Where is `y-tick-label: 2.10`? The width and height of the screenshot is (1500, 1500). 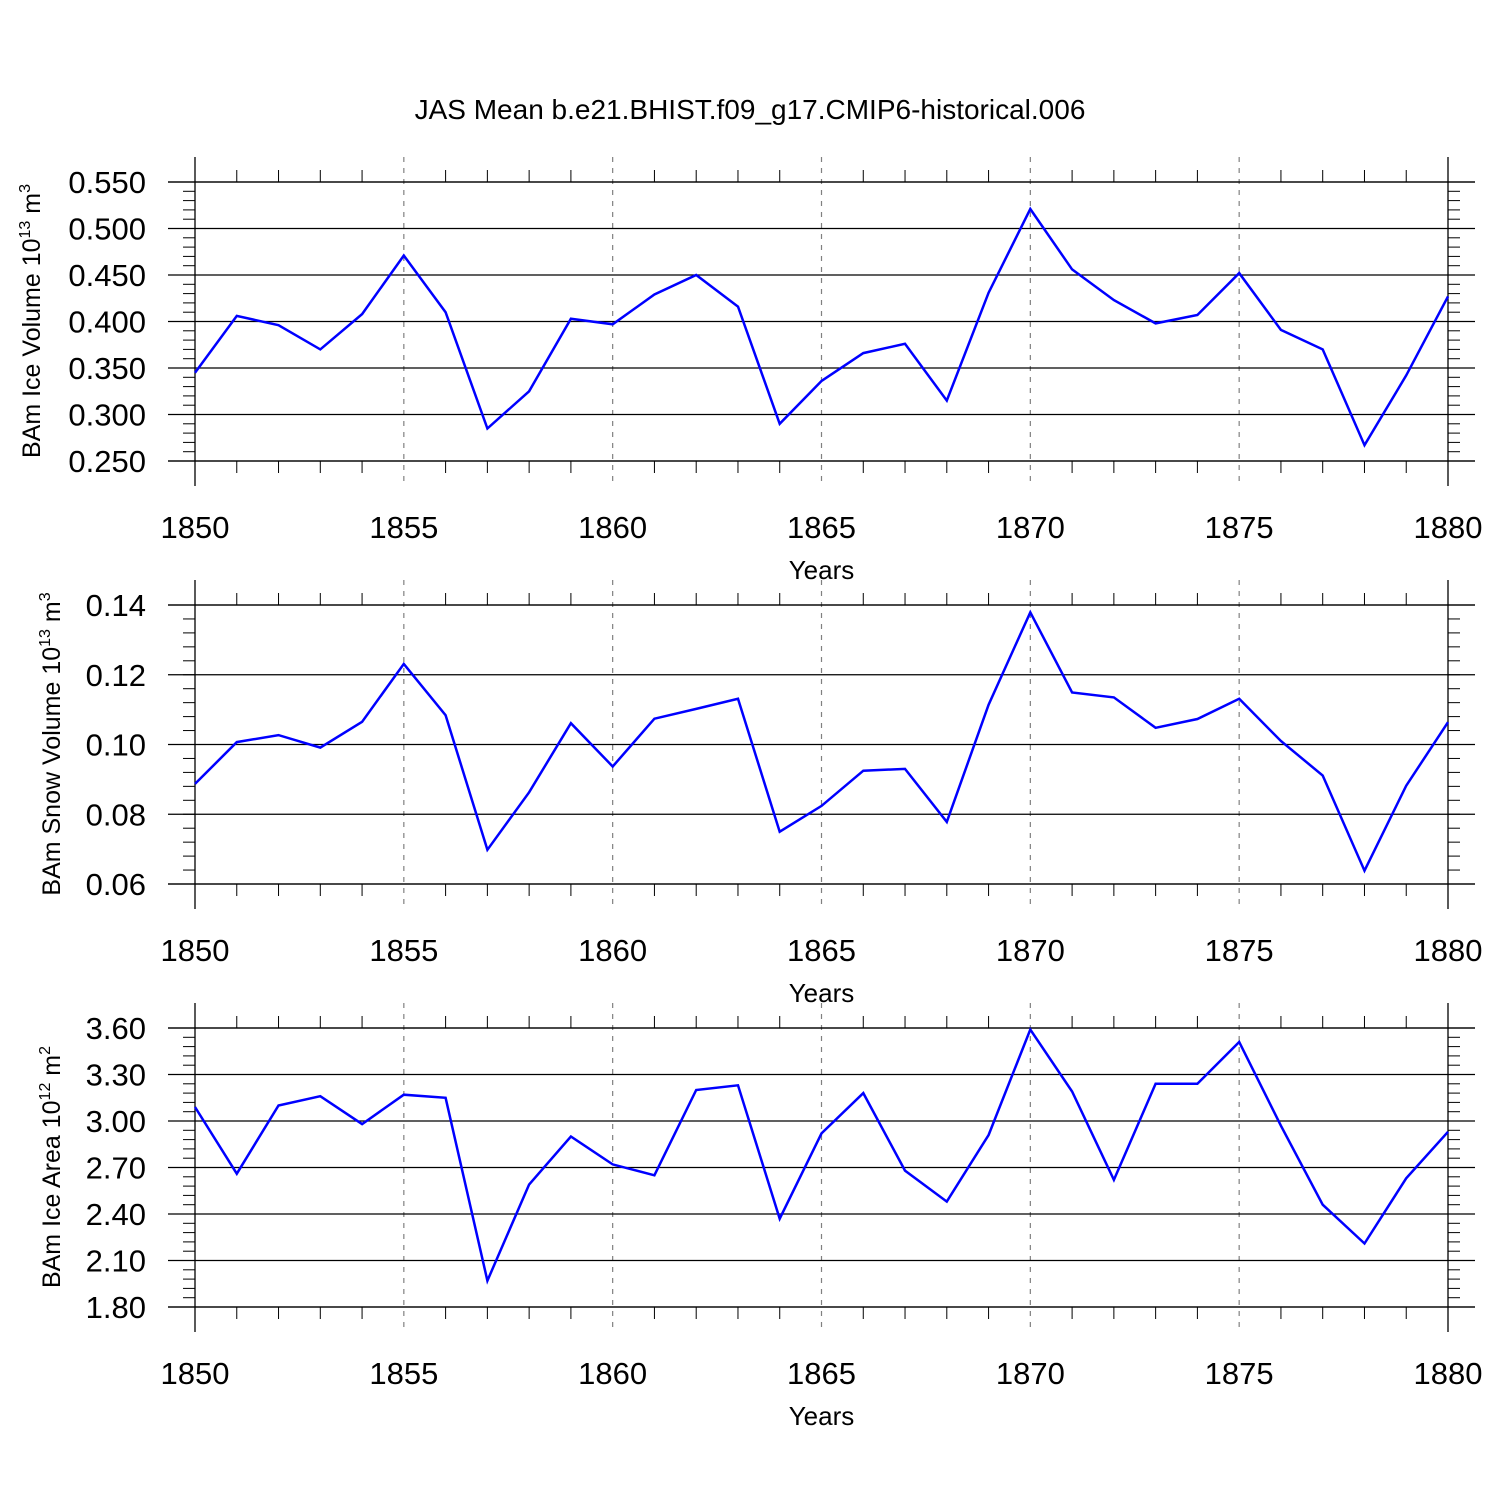
y-tick-label: 2.10 is located at coordinates (116, 1261).